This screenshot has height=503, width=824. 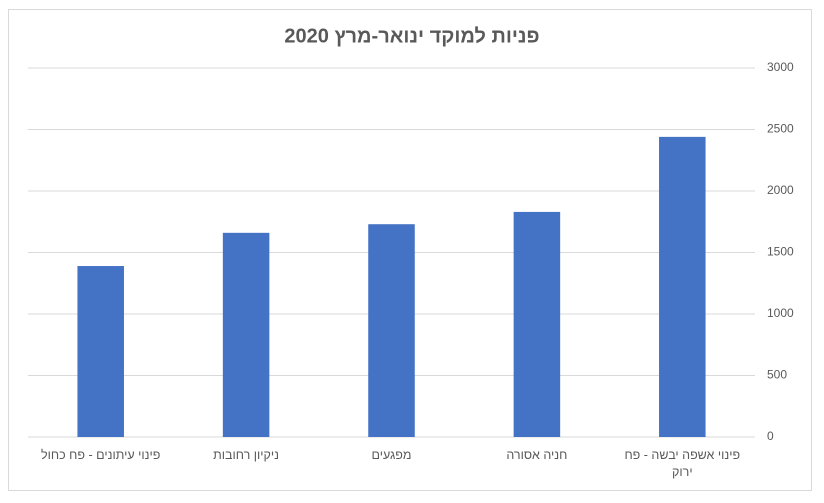 What do you see at coordinates (682, 463) in the screenshot?
I see `x-tick-label: פינוי אשפה יבשה - פח ירוק` at bounding box center [682, 463].